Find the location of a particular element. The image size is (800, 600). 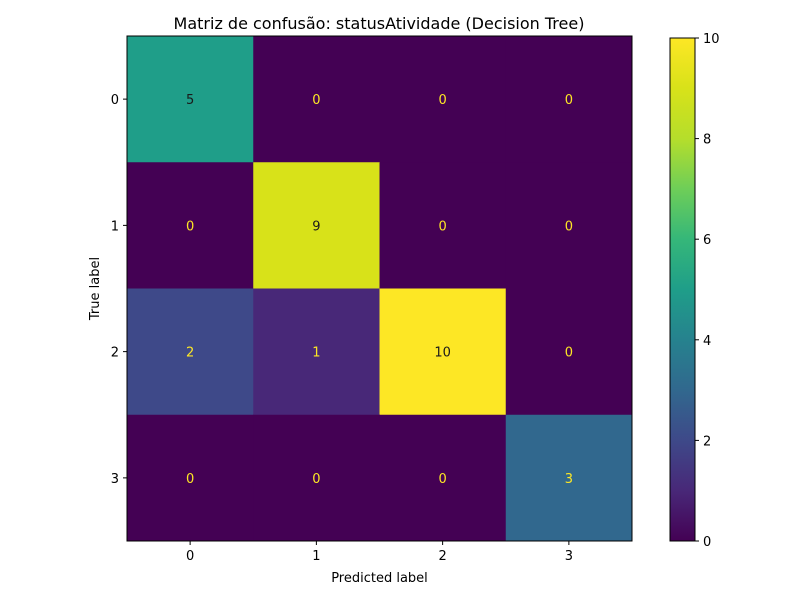

cell-value-0-3: 0 is located at coordinates (569, 100).